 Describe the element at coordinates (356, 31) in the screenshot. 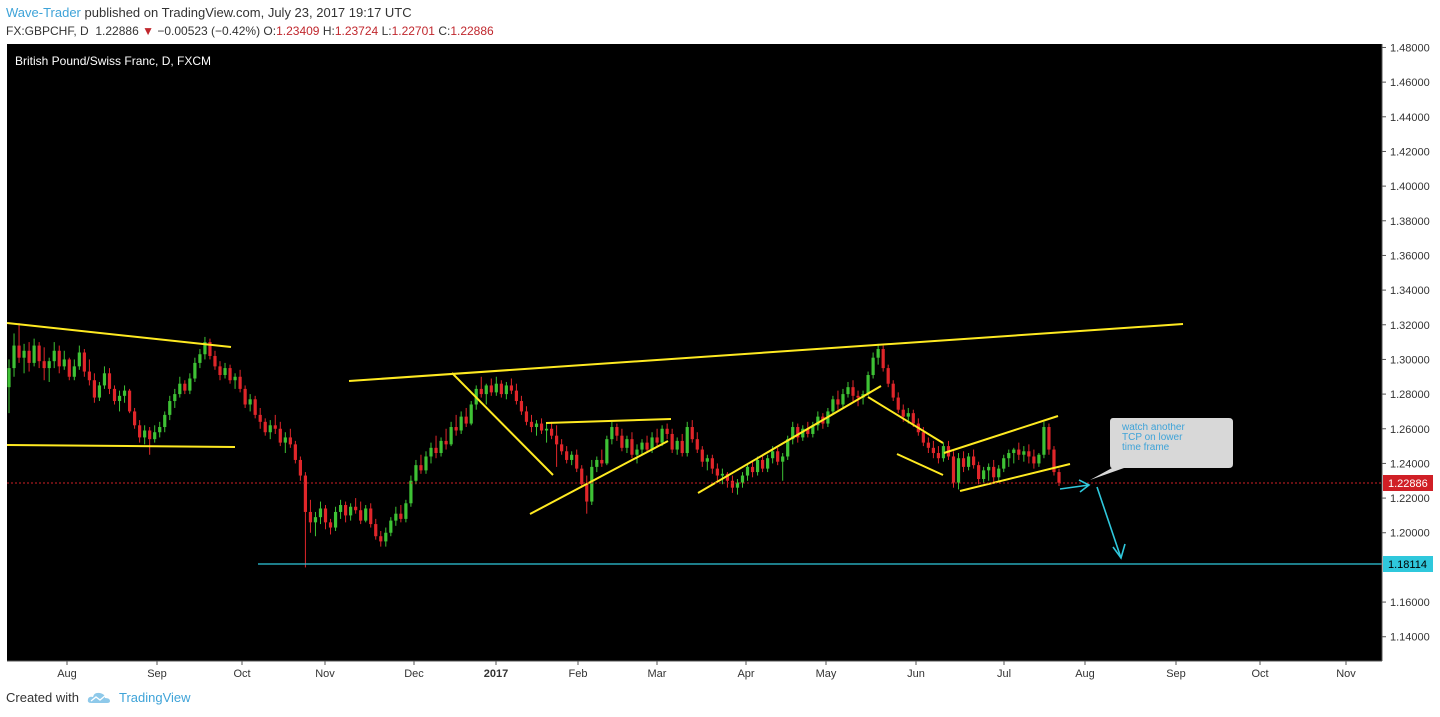

I see `high-value: 1.23724` at that location.